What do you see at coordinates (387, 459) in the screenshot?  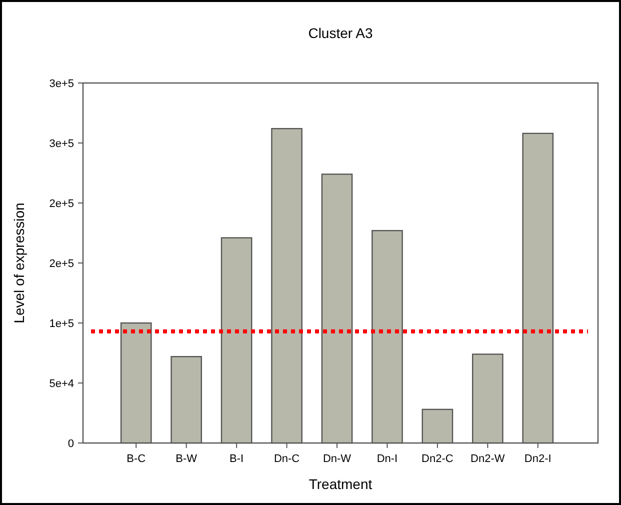 I see `x-tick-label: Dn-I` at bounding box center [387, 459].